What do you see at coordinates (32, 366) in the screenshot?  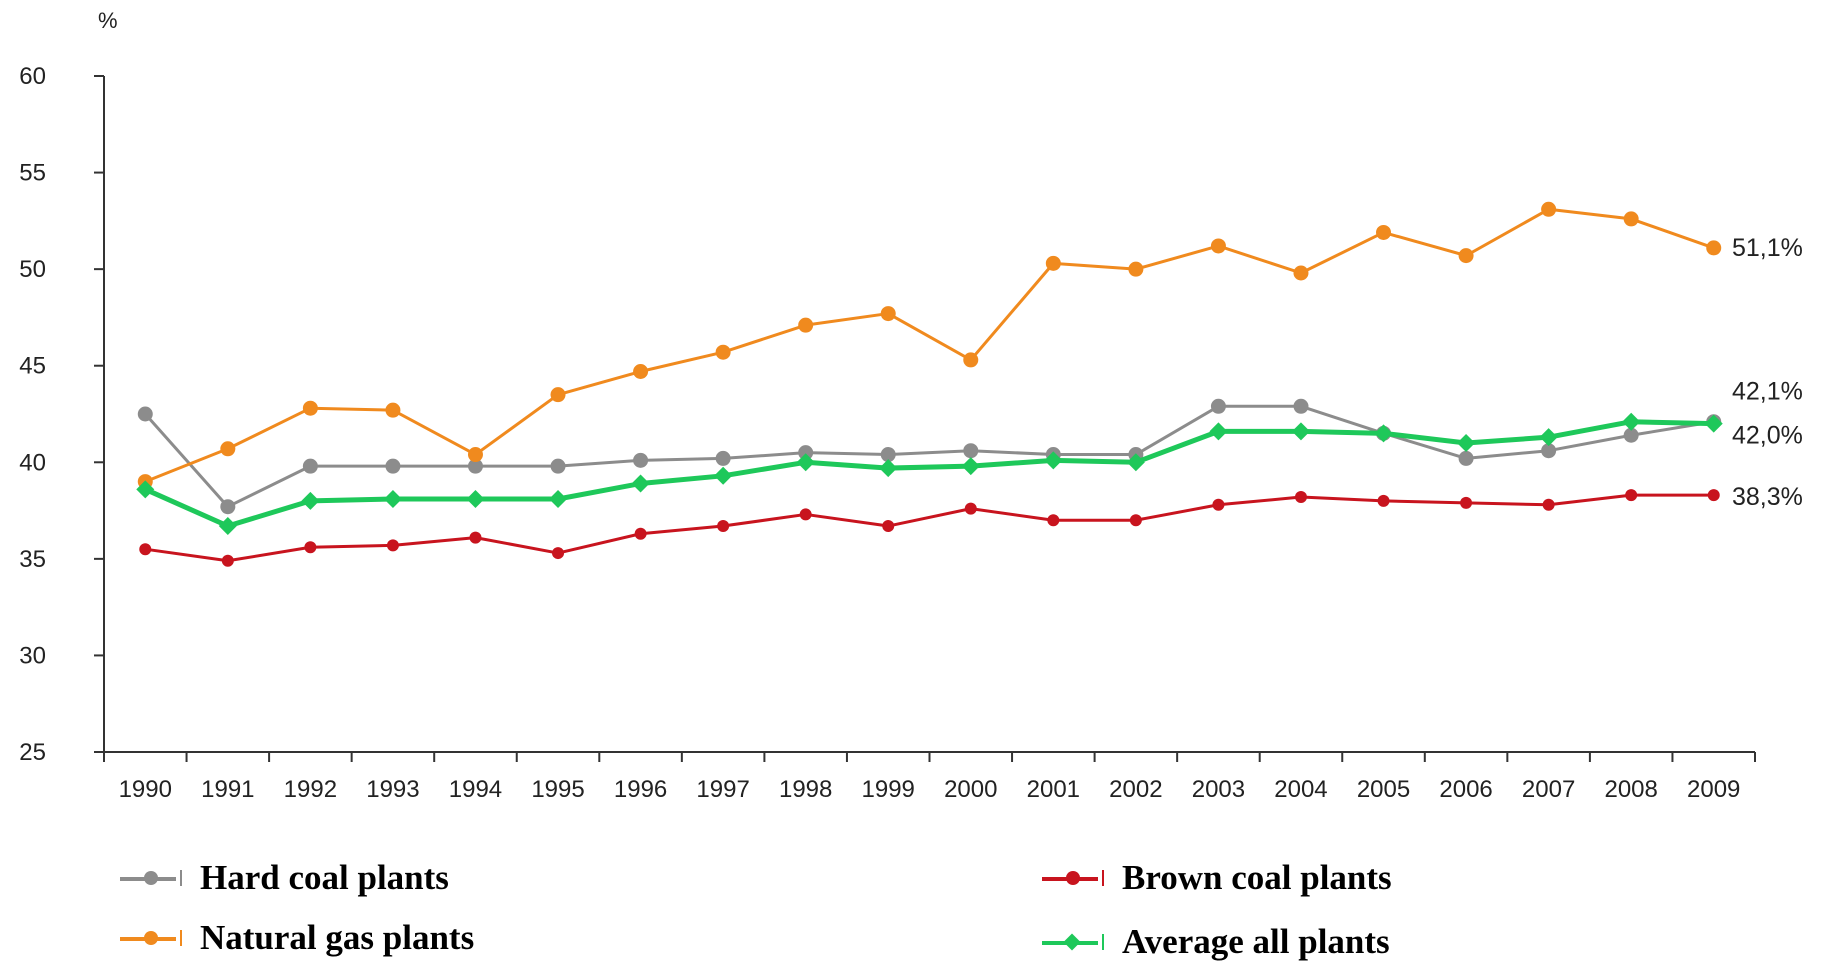 I see `y-tick-label: 45` at bounding box center [32, 366].